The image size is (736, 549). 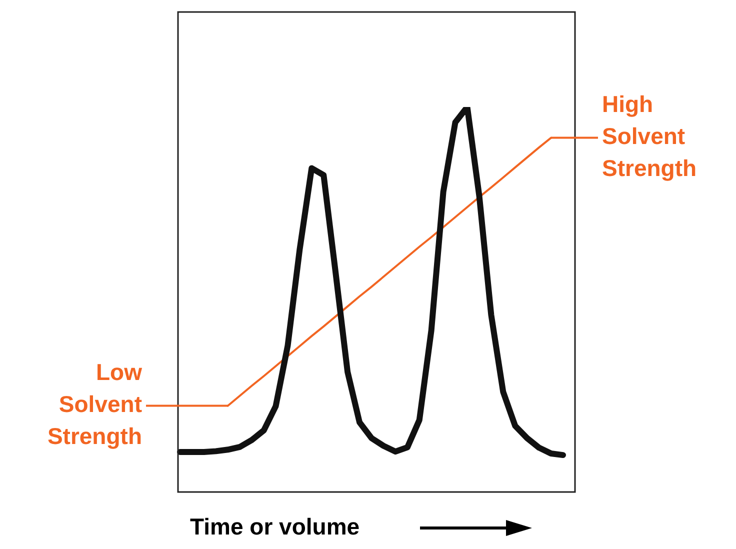 I want to click on text: Low Solvent Strength, so click(x=94, y=404).